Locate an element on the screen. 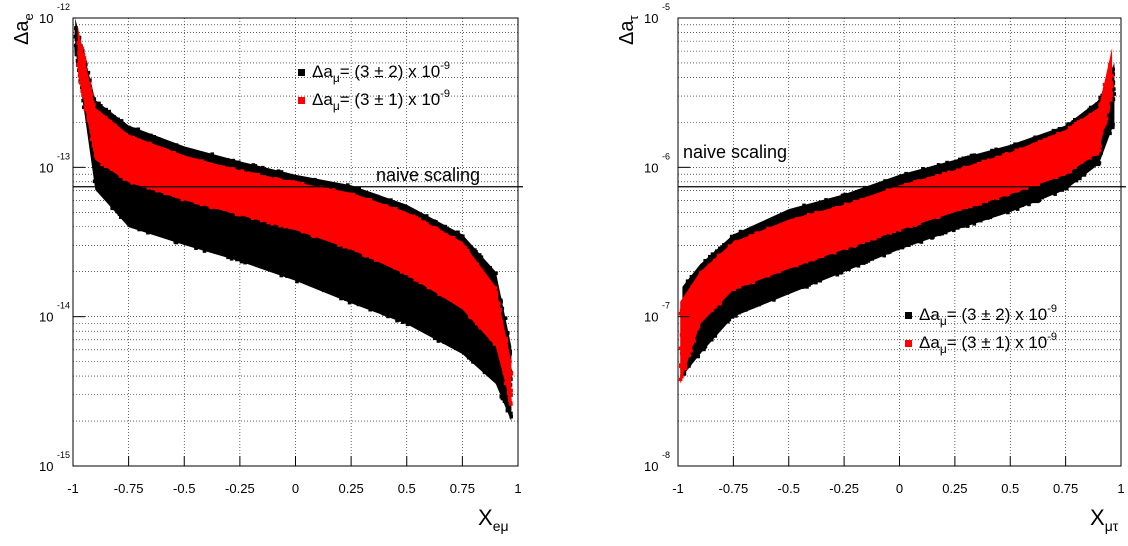 Image resolution: width=1128 pixels, height=546 pixels. y-tick-exponent: -15 is located at coordinates (63, 455).